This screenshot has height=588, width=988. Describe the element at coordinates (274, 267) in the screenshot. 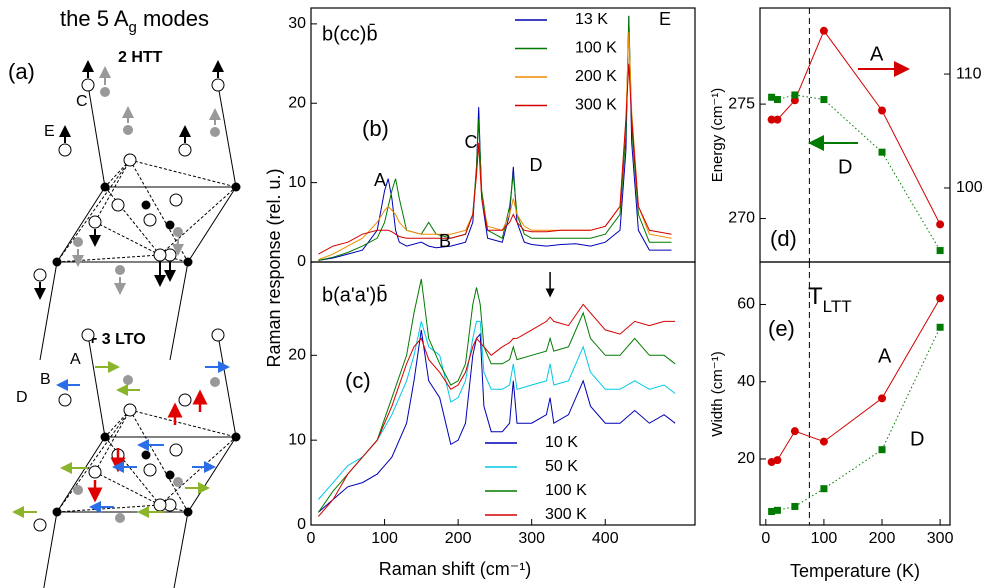

I see `y-axis-label: Raman response (rel. u.)` at that location.